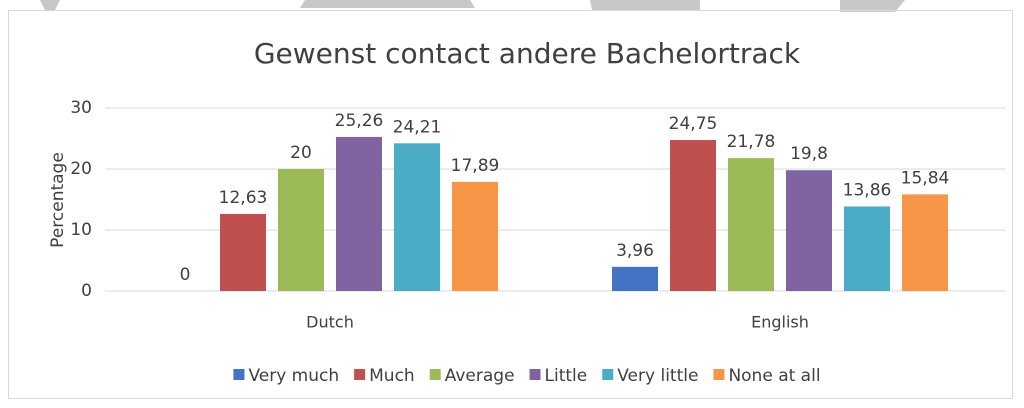 The height and width of the screenshot is (408, 1024). What do you see at coordinates (243, 198) in the screenshot?
I see `value-label: 12,63` at bounding box center [243, 198].